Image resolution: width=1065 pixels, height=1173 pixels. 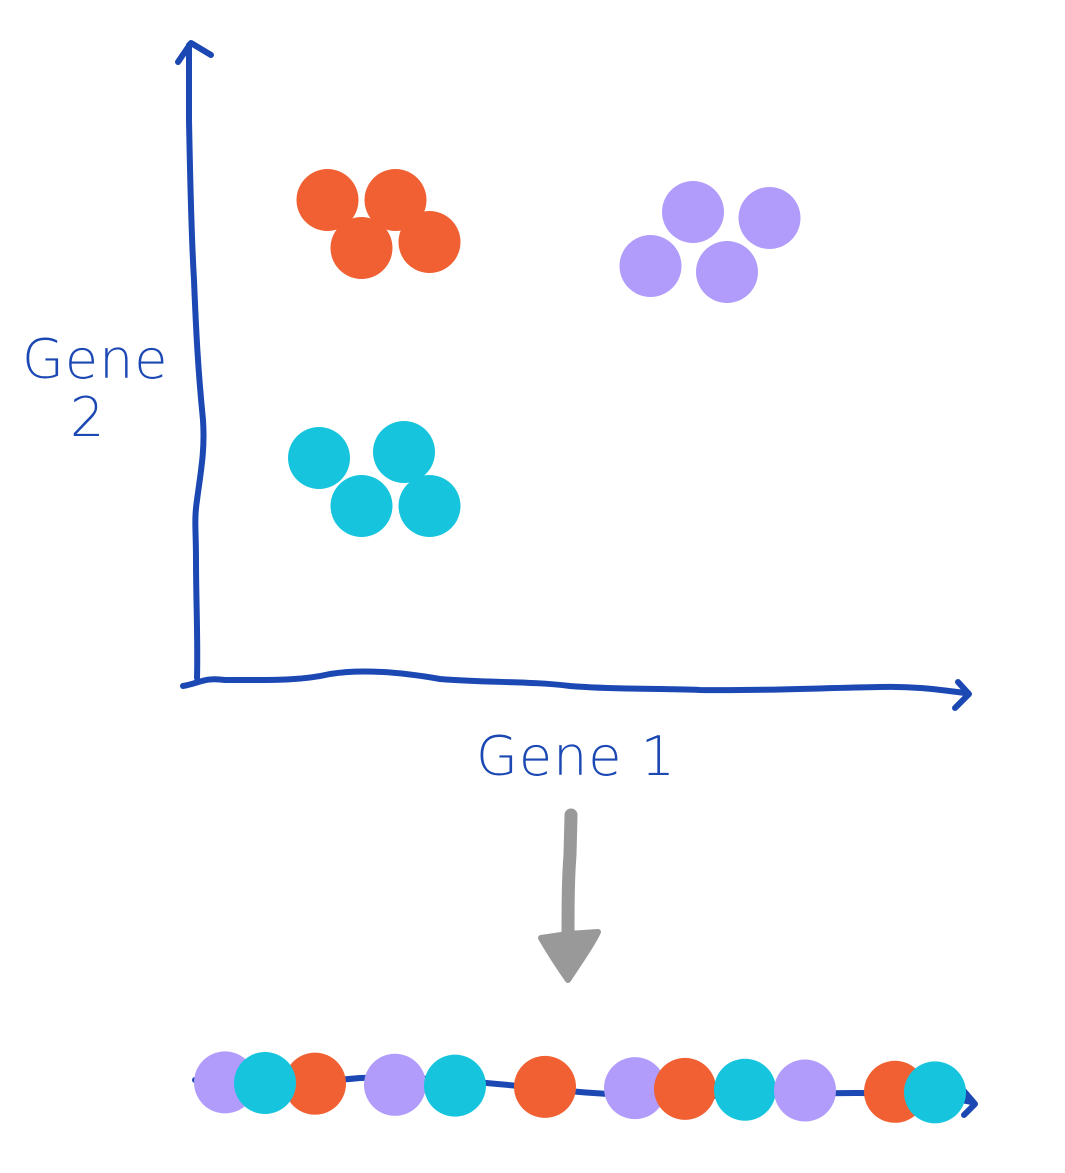 What do you see at coordinates (569, 880) in the screenshot?
I see `projection-arrow-shaft` at bounding box center [569, 880].